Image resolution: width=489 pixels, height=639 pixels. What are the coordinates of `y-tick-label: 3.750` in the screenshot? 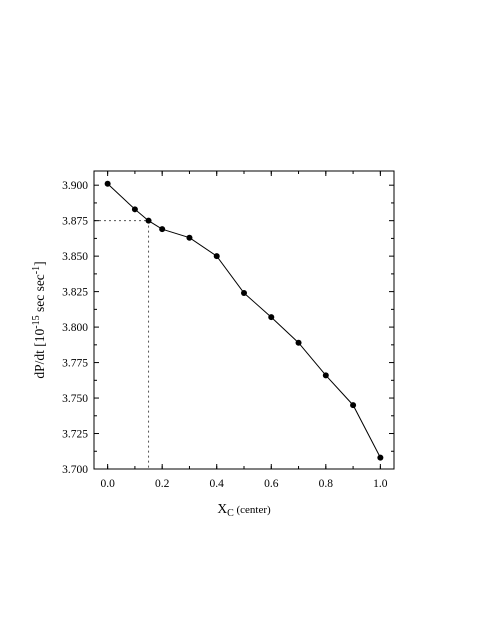 It's located at (75, 399).